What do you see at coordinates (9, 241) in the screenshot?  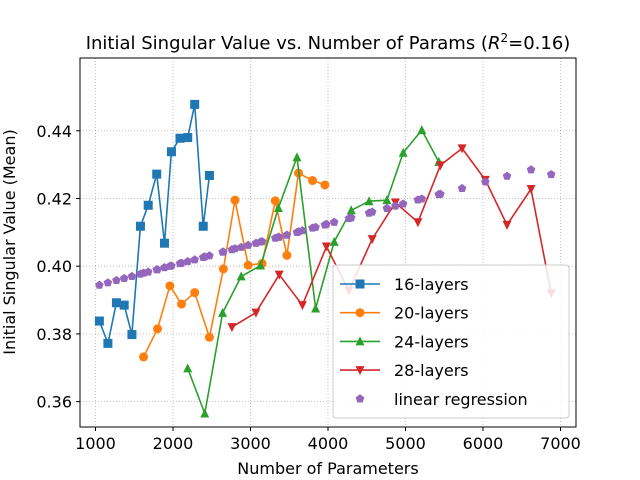 I see `y-axis-label: Initial Singular Value (Mean)` at bounding box center [9, 241].